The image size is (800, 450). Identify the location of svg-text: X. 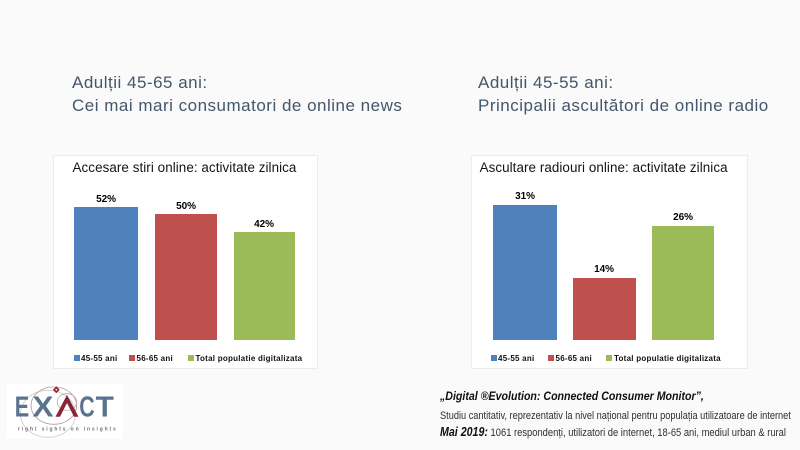
(42, 407).